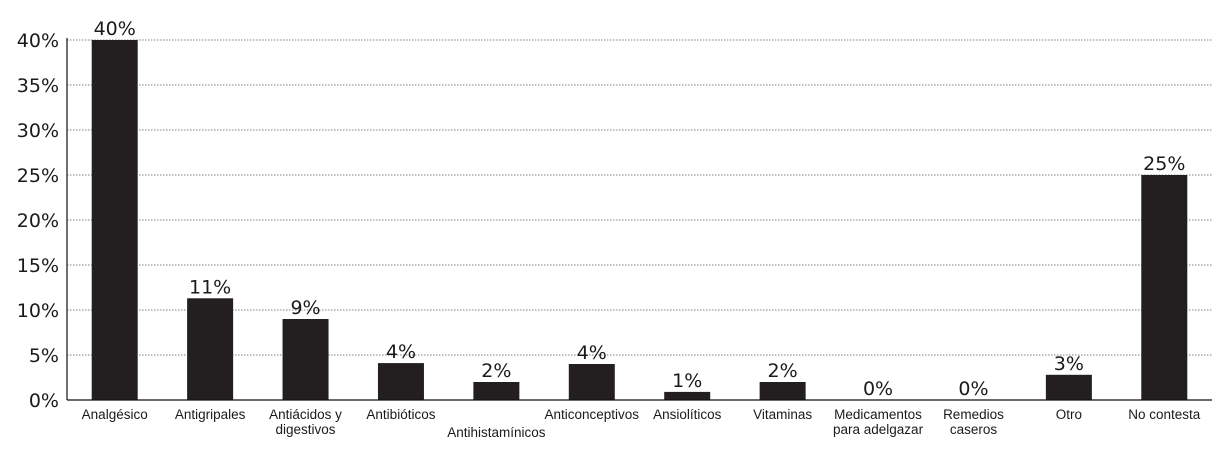 The width and height of the screenshot is (1226, 451). I want to click on x-category-label: Anticonceptivos, so click(592, 414).